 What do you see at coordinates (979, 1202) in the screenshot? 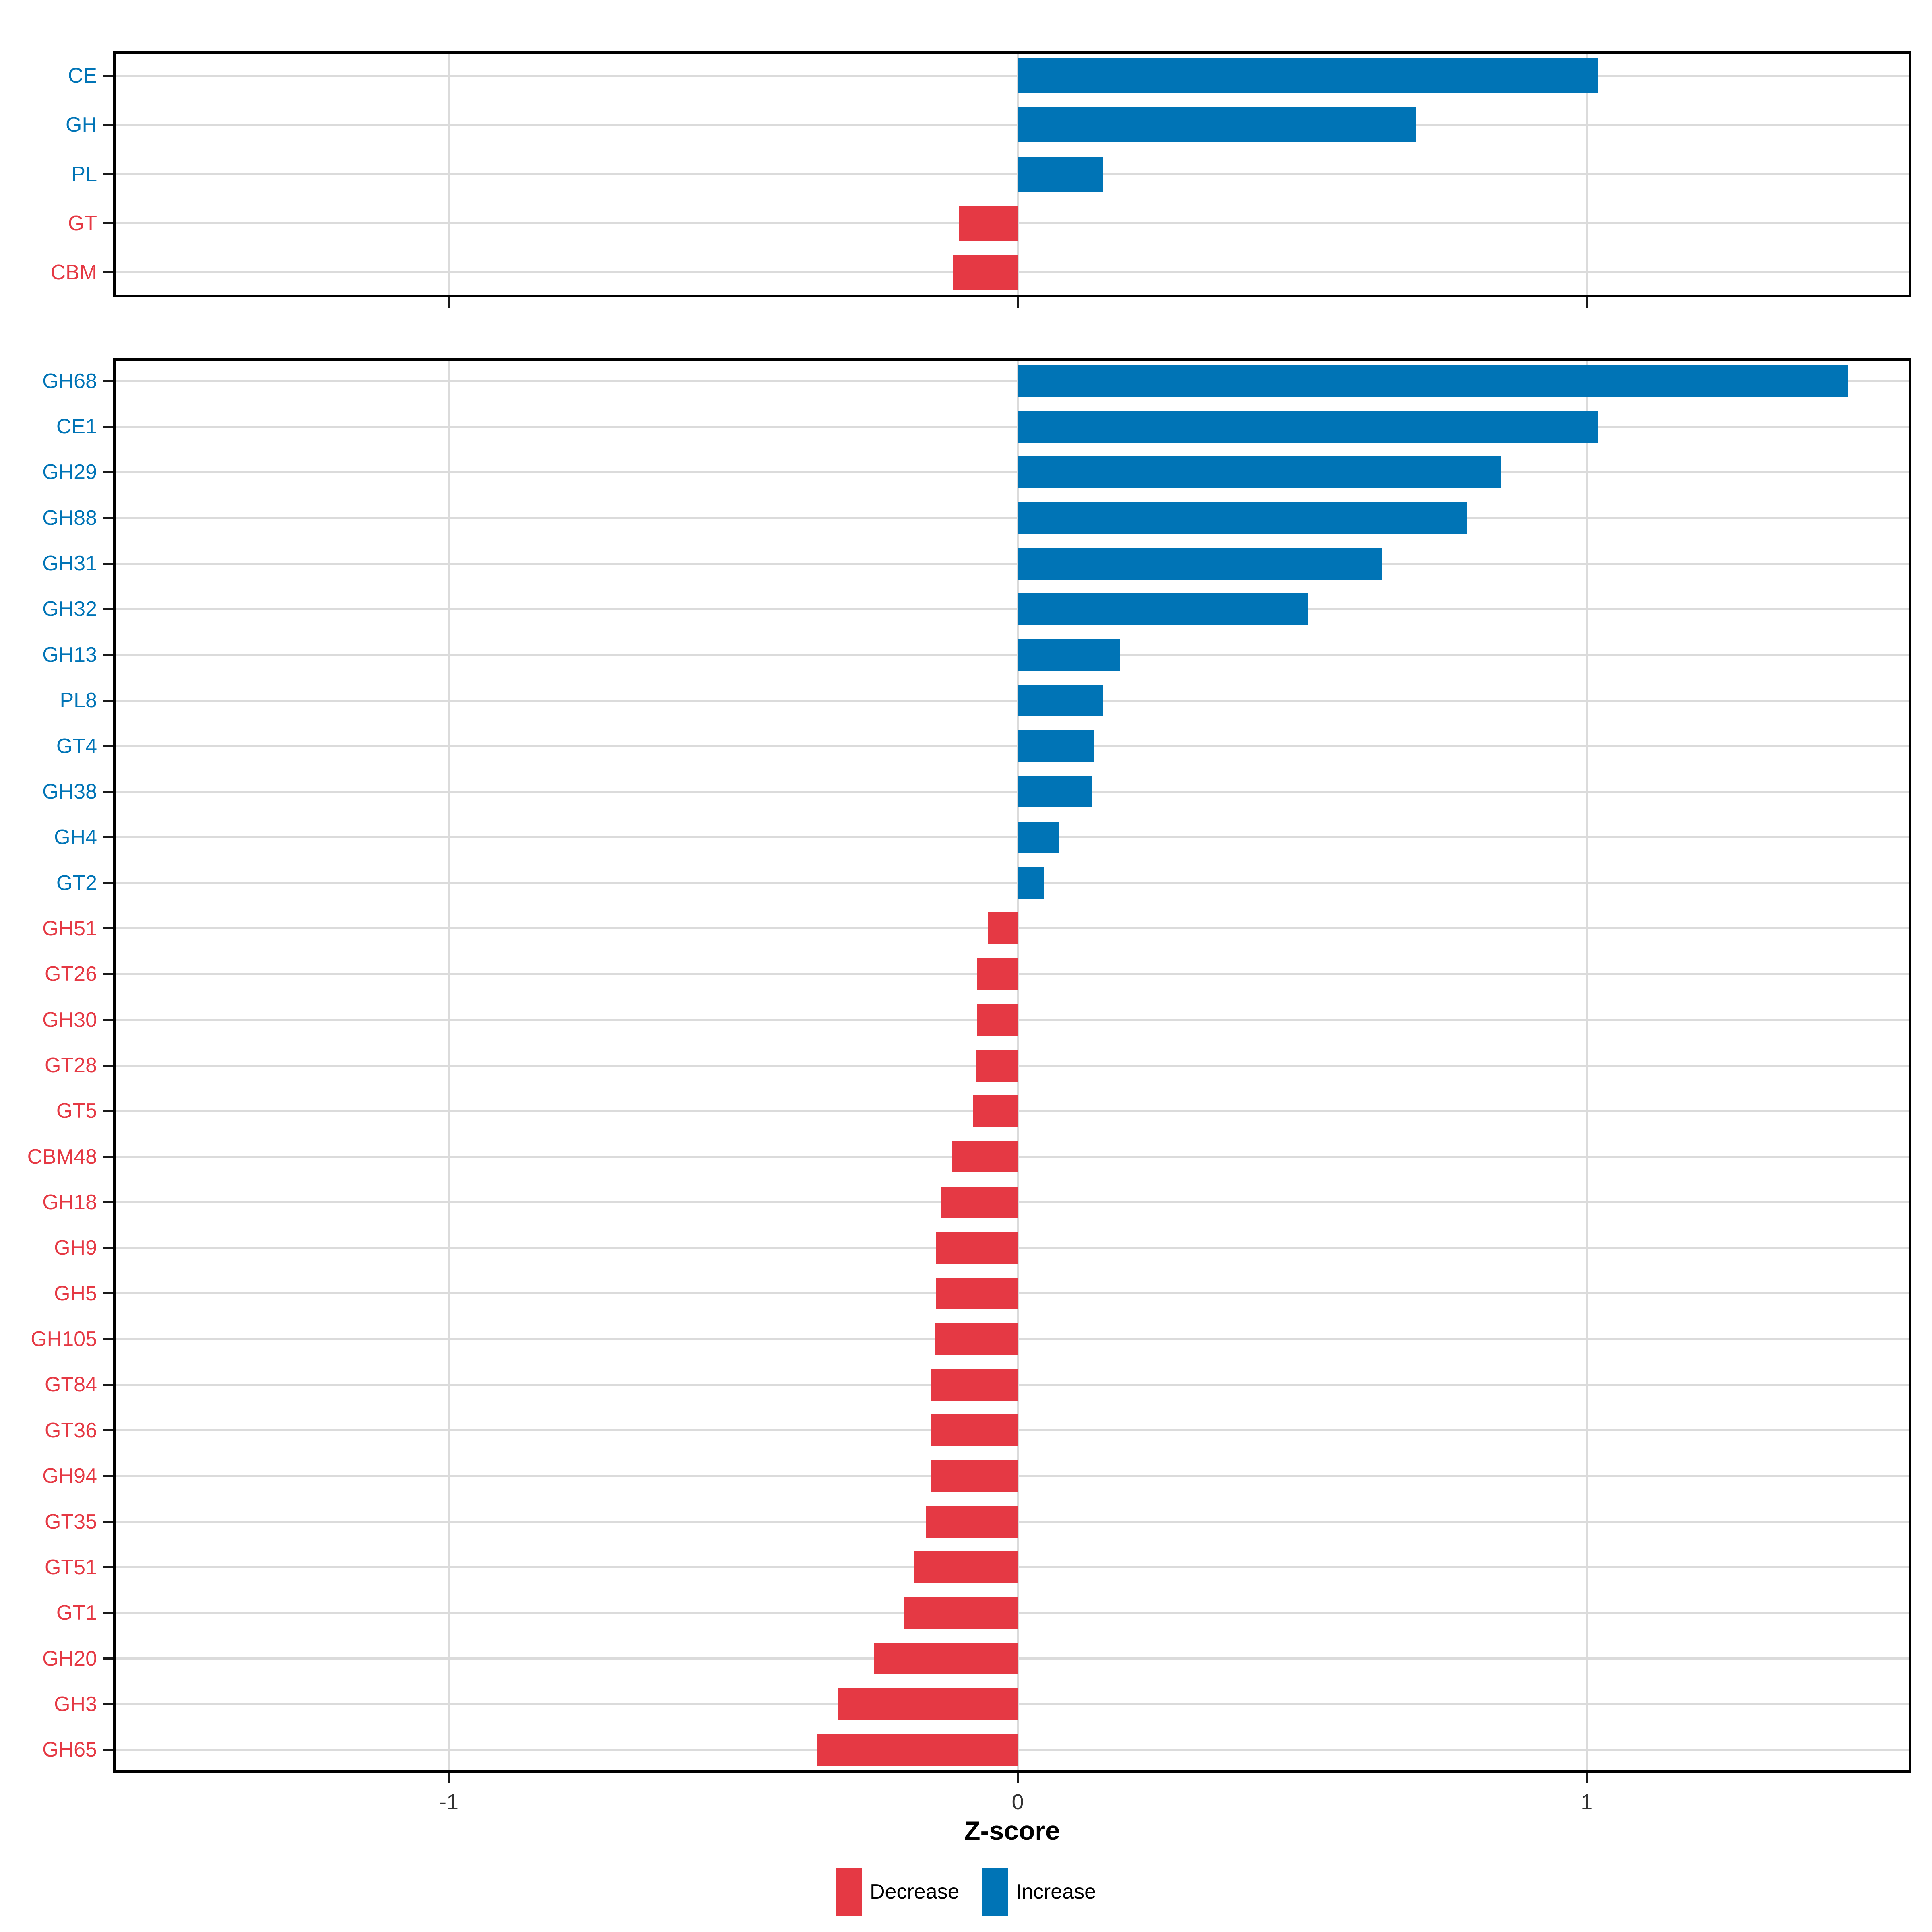
I see `bar-gh18` at bounding box center [979, 1202].